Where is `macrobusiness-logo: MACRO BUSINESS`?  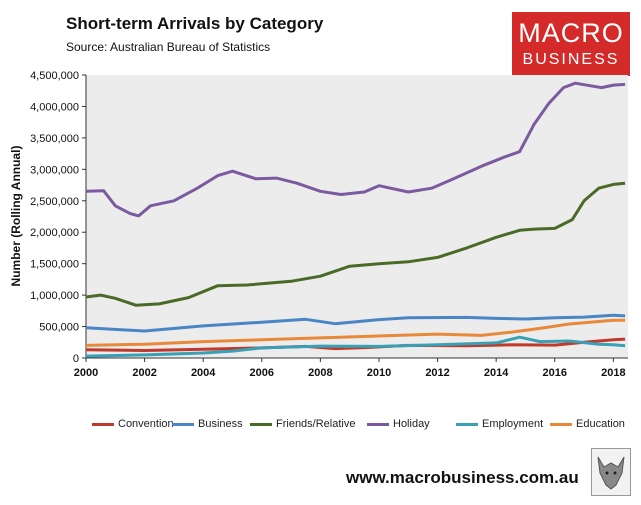 macrobusiness-logo: MACRO BUSINESS is located at coordinates (571, 44).